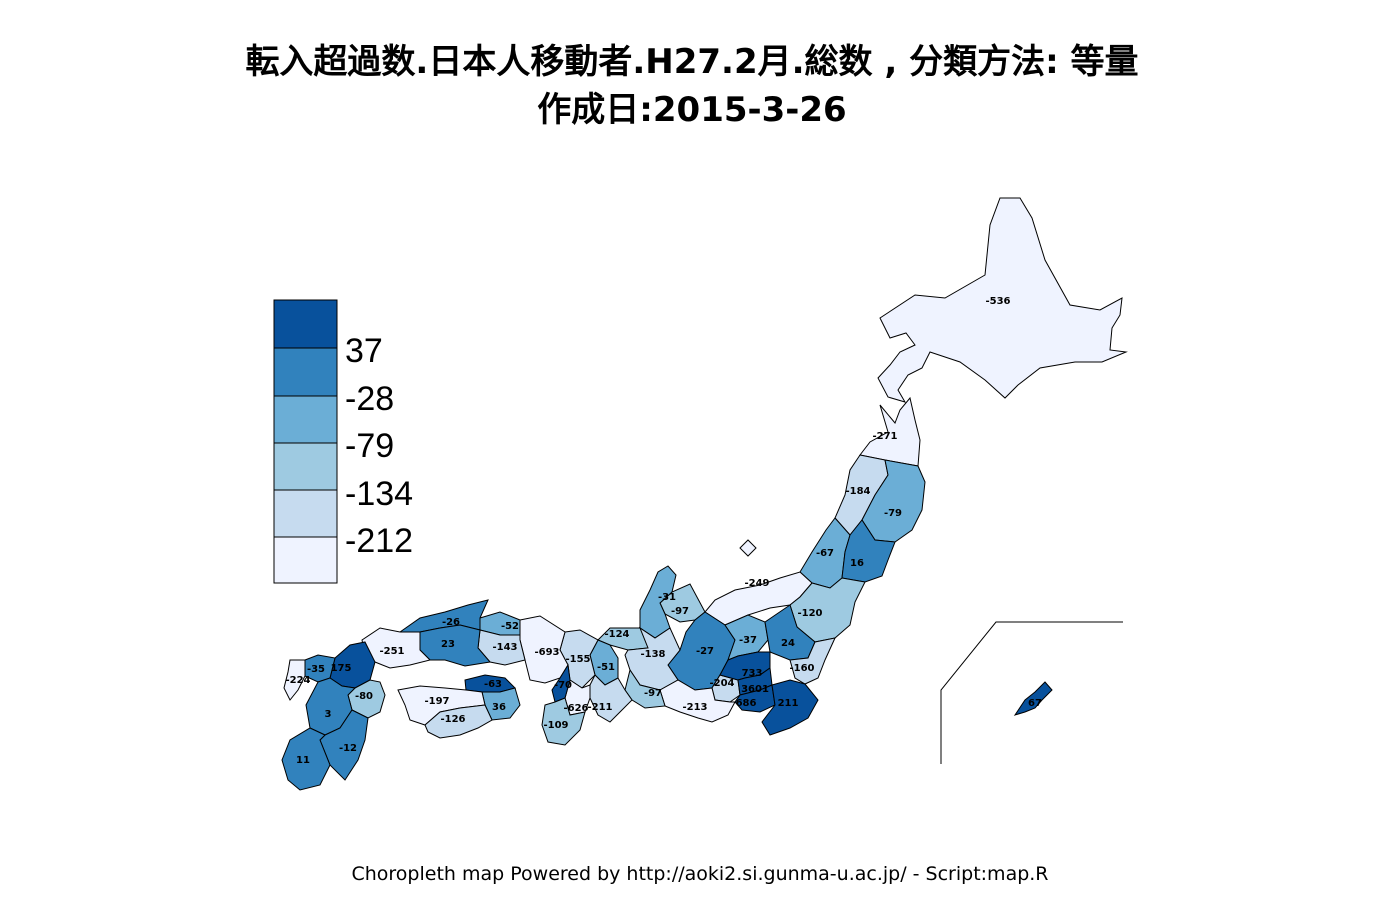  I want to click on pref-hokkaido, so click(1002, 300).